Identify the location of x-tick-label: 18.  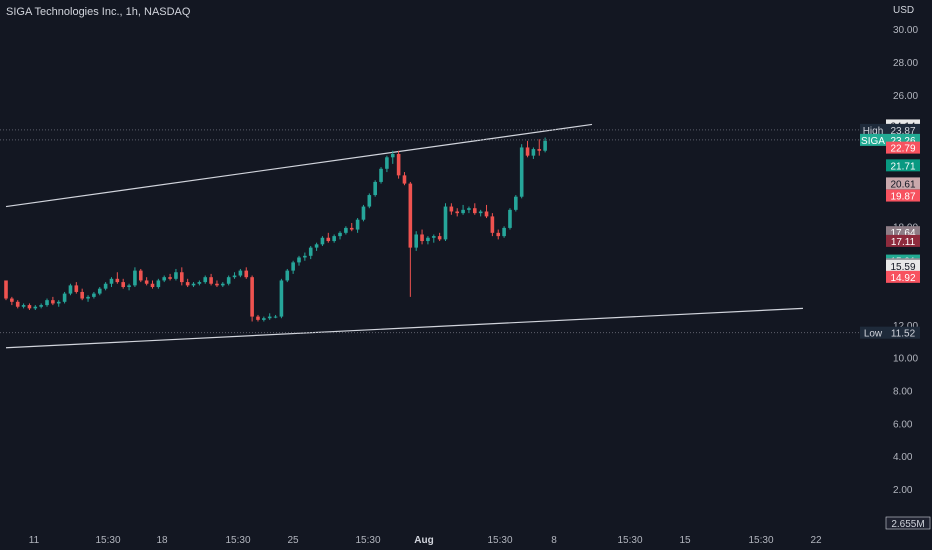
(162, 540).